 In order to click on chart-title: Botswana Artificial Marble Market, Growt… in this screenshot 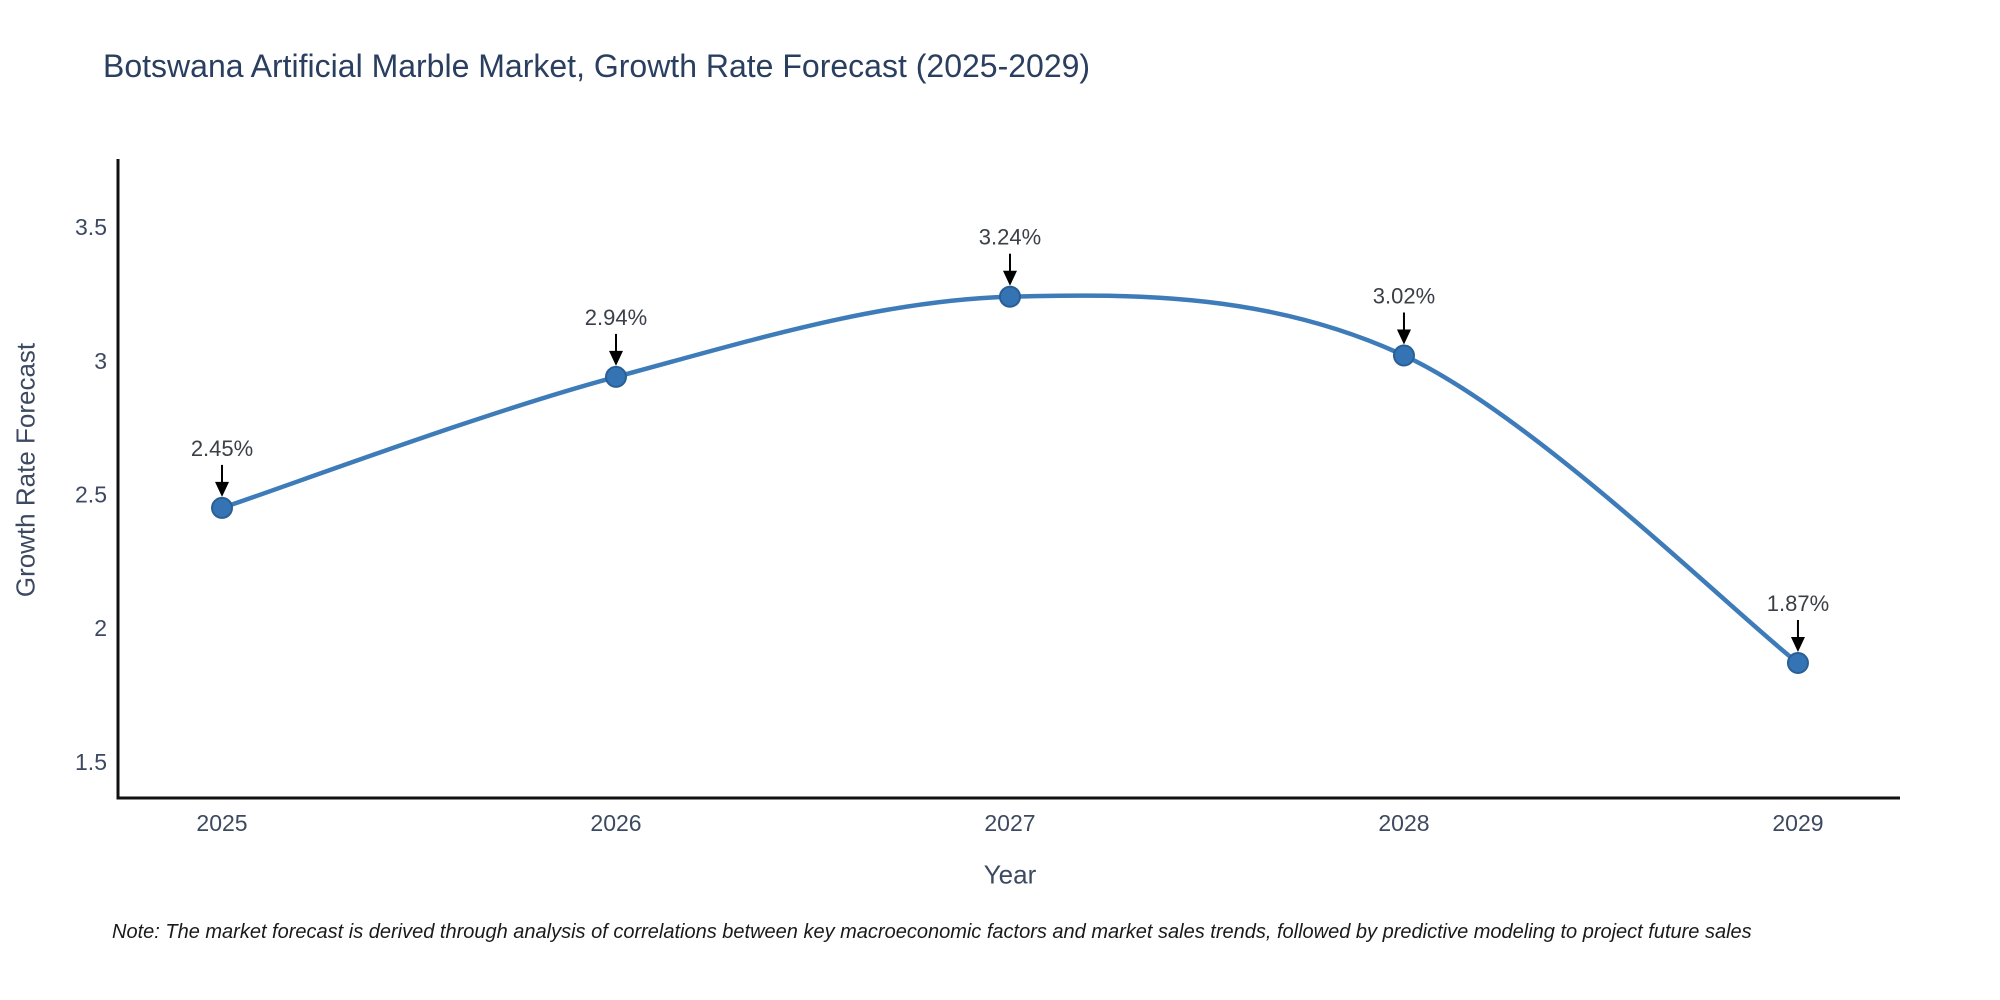, I will do `click(597, 66)`.